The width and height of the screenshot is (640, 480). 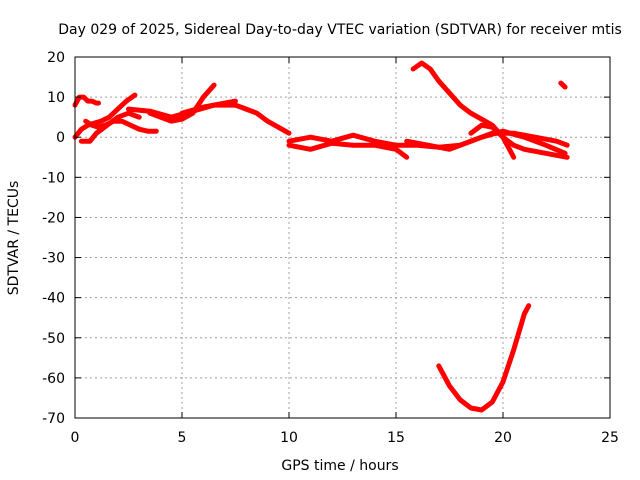 What do you see at coordinates (53, 339) in the screenshot?
I see `y-tick-label: -50` at bounding box center [53, 339].